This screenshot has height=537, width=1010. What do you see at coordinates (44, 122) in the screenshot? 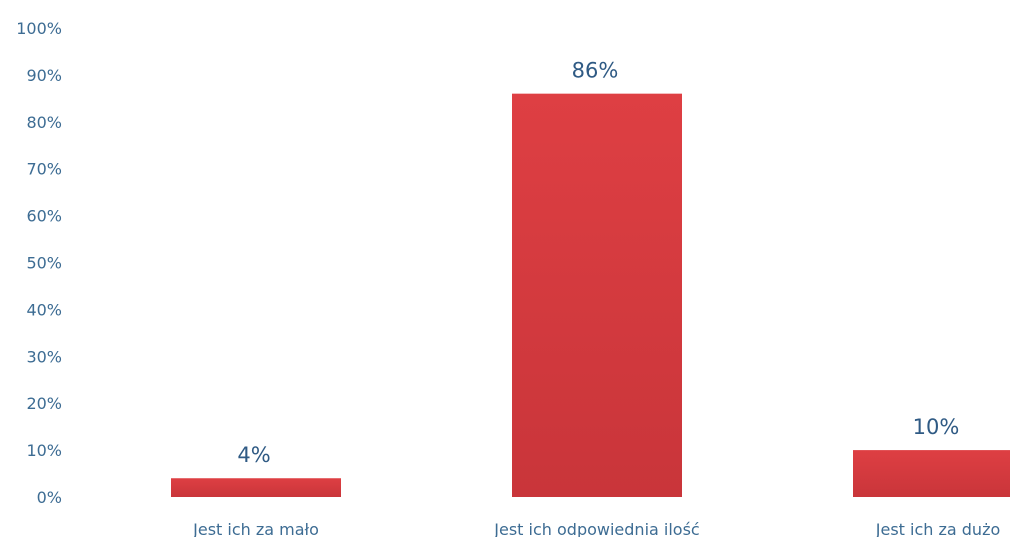
I see `y-tick-label: 80%` at bounding box center [44, 122].